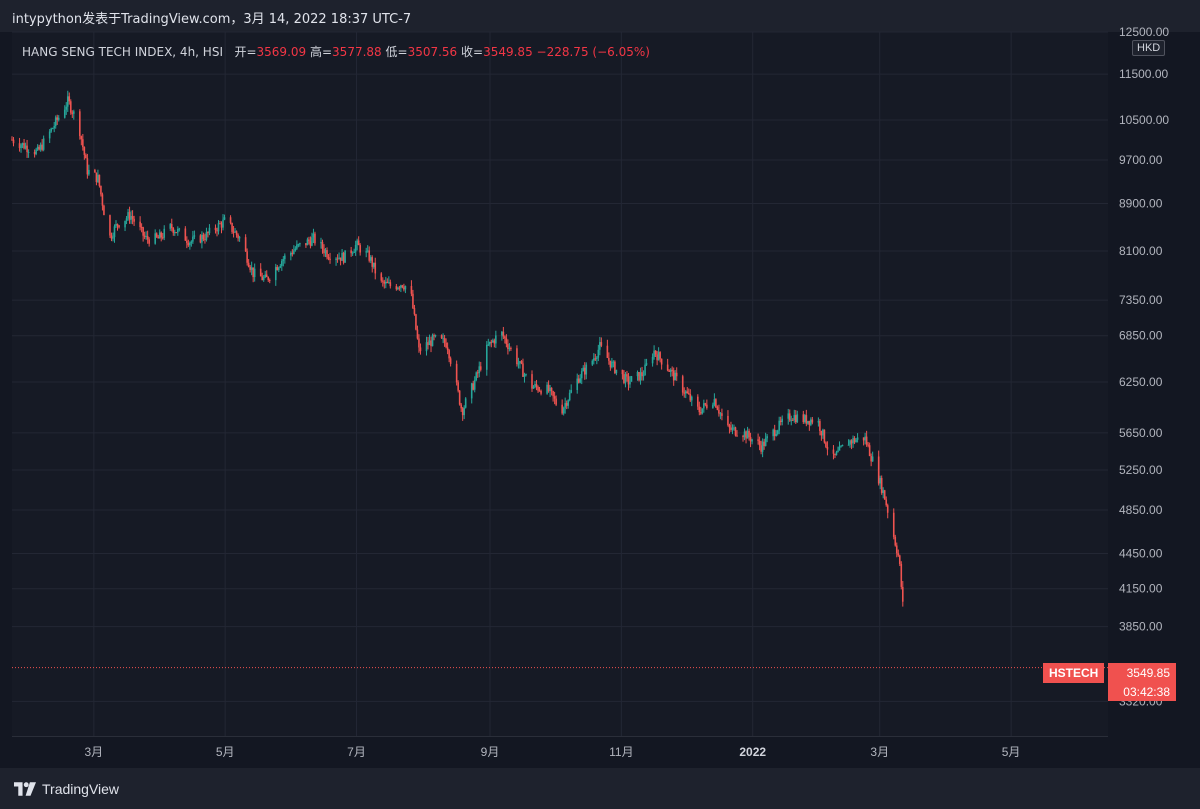 This screenshot has width=1200, height=809. What do you see at coordinates (281, 52) in the screenshot?
I see `legend-open: 3569.09` at bounding box center [281, 52].